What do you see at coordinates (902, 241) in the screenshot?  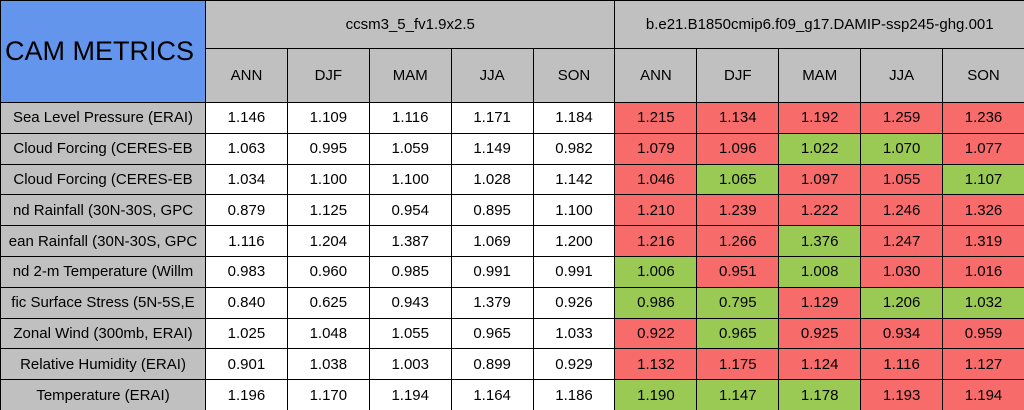 I see `metric-cell: 1.247` at bounding box center [902, 241].